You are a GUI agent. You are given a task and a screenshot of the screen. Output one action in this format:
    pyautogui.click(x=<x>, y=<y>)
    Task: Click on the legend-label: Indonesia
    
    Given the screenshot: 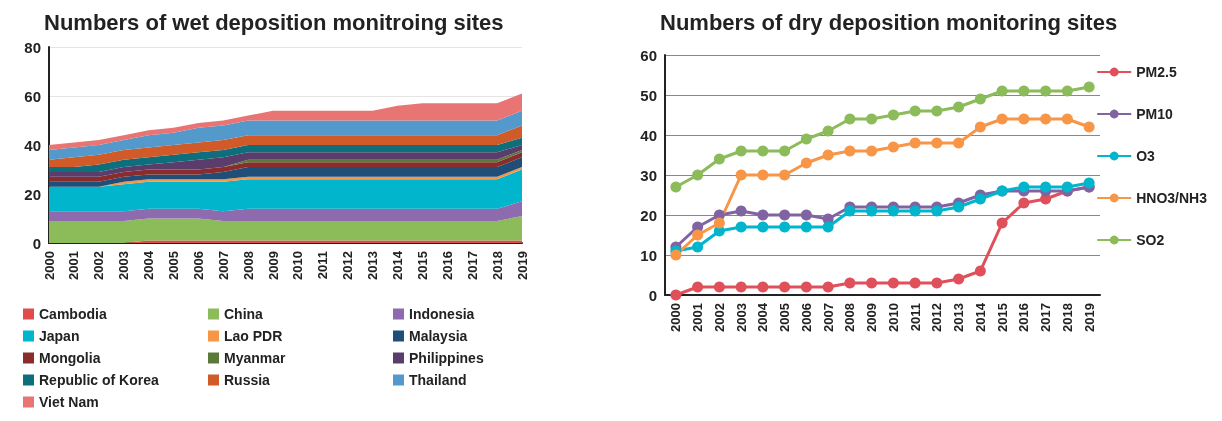 What is the action you would take?
    pyautogui.click(x=442, y=314)
    